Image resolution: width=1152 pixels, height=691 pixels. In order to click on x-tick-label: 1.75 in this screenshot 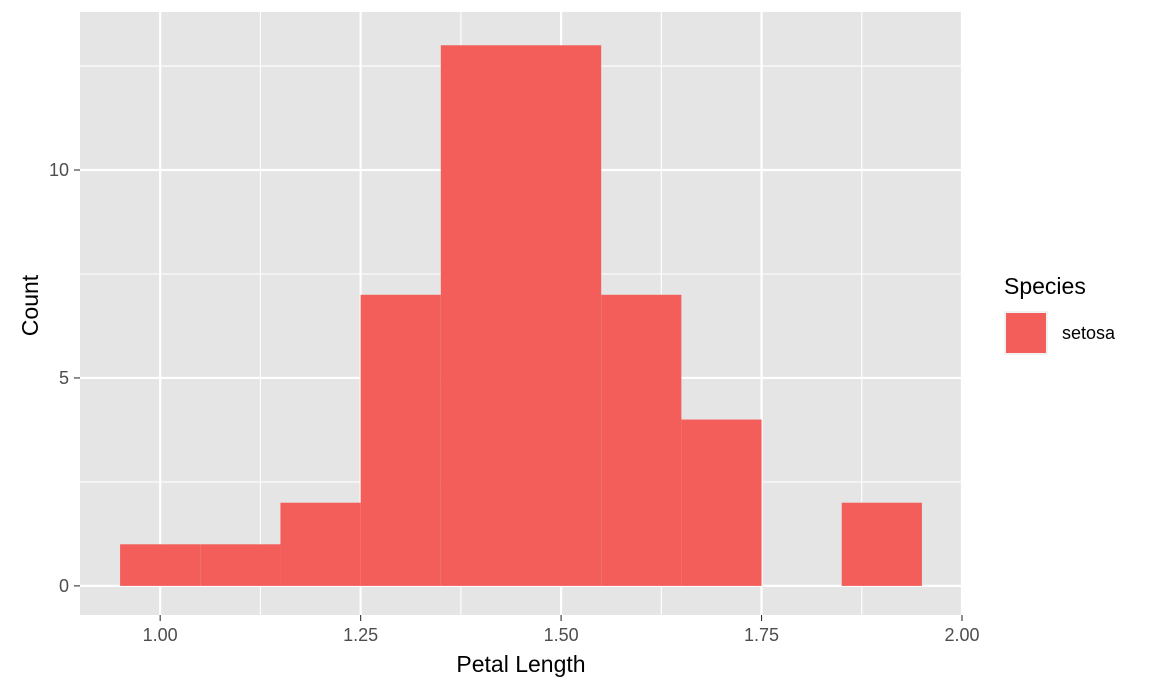, I will do `click(761, 635)`.